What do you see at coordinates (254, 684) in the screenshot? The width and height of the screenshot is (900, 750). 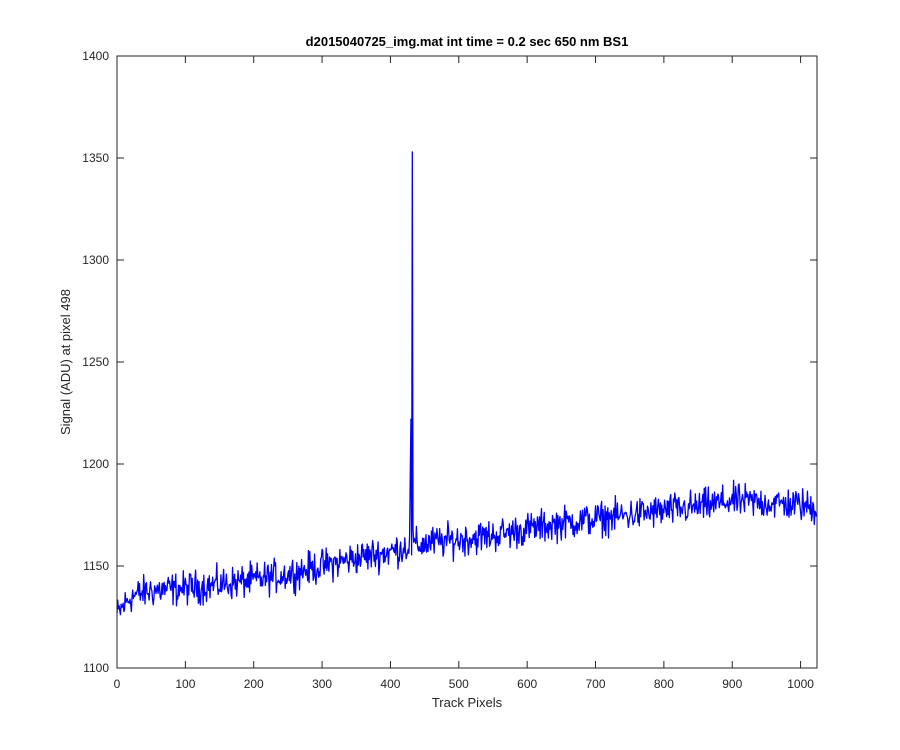 I see `x-tick-label: 200` at bounding box center [254, 684].